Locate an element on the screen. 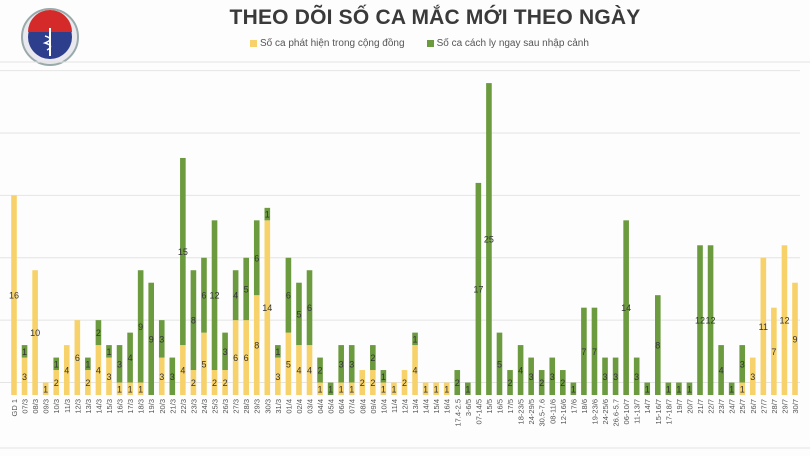  x-tick-label: 19/7 is located at coordinates (679, 406).